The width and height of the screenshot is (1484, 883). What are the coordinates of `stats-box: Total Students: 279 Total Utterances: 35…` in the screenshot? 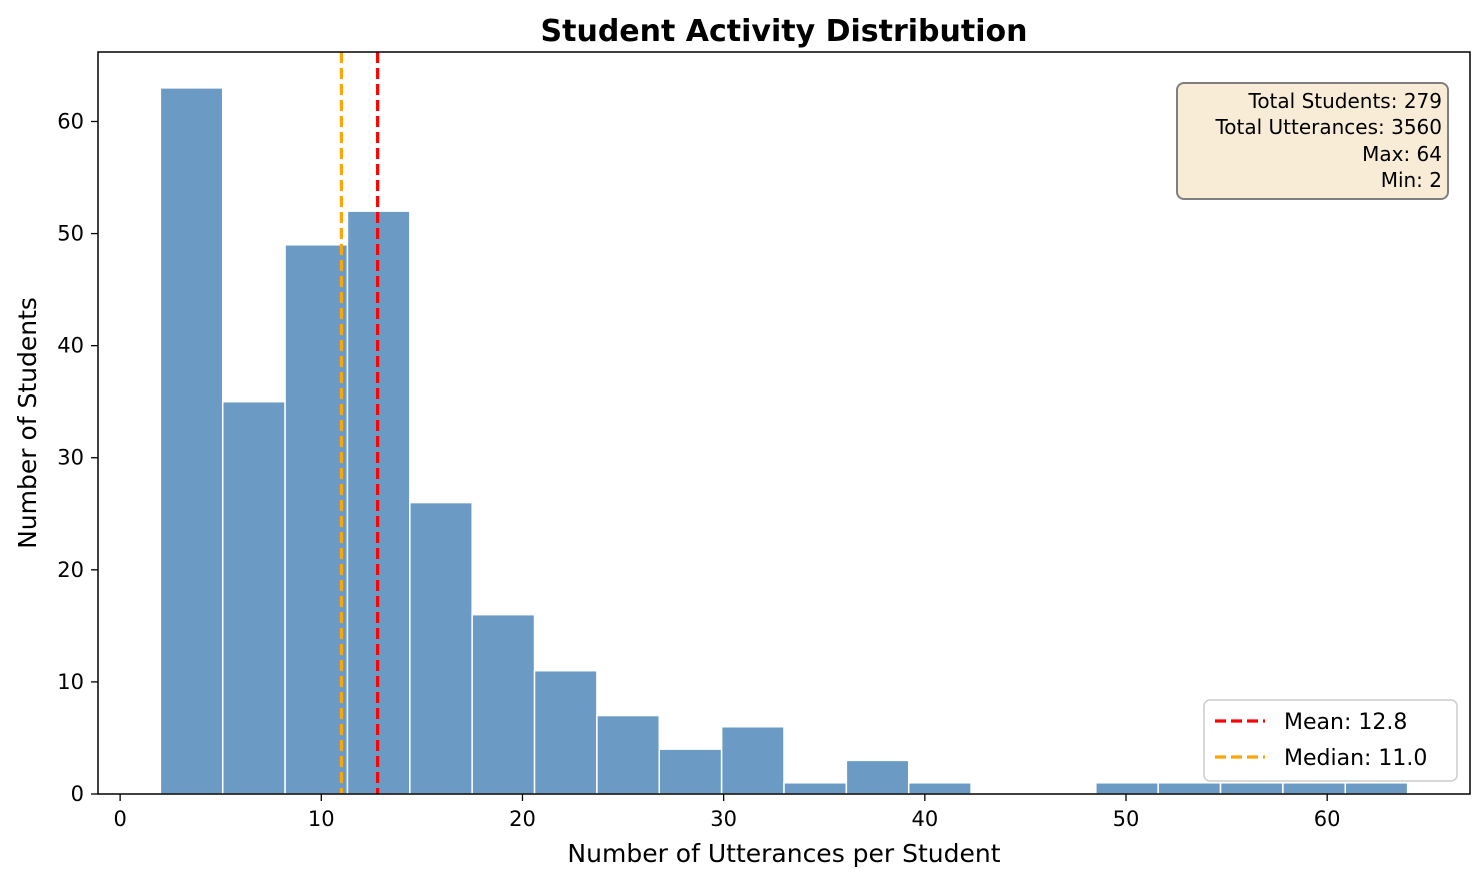 It's located at (1312, 141).